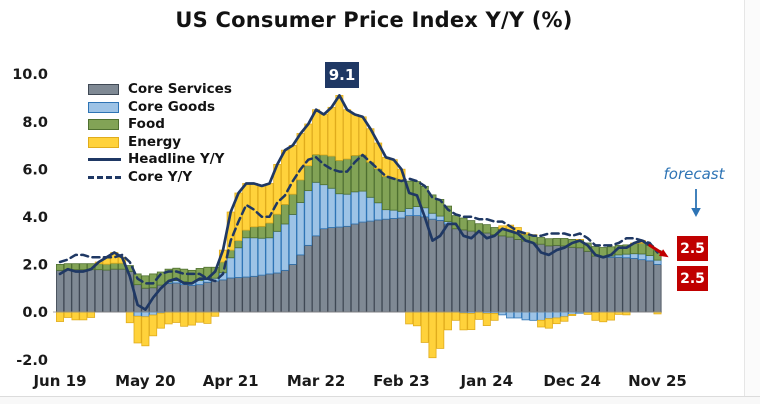 Image resolution: width=760 pixels, height=404 pixels. What do you see at coordinates (145, 381) in the screenshot?
I see `x-axis-tick-label: May 20` at bounding box center [145, 381].